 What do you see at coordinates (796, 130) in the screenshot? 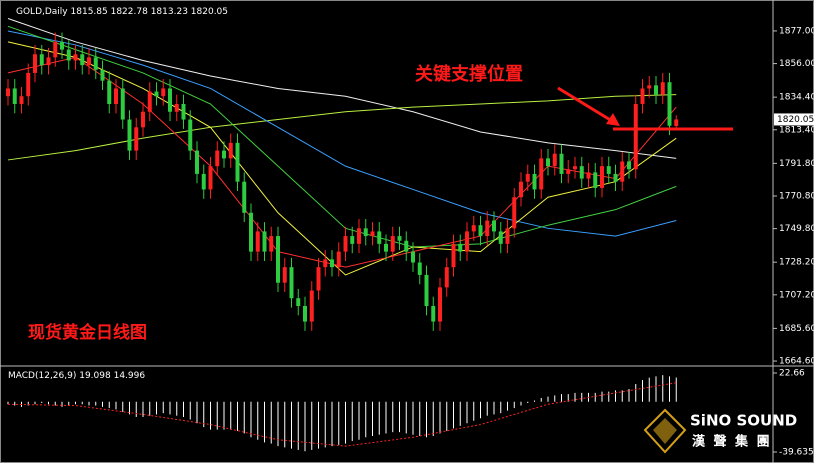
I see `y-tick-label: 1813.40` at bounding box center [796, 130].